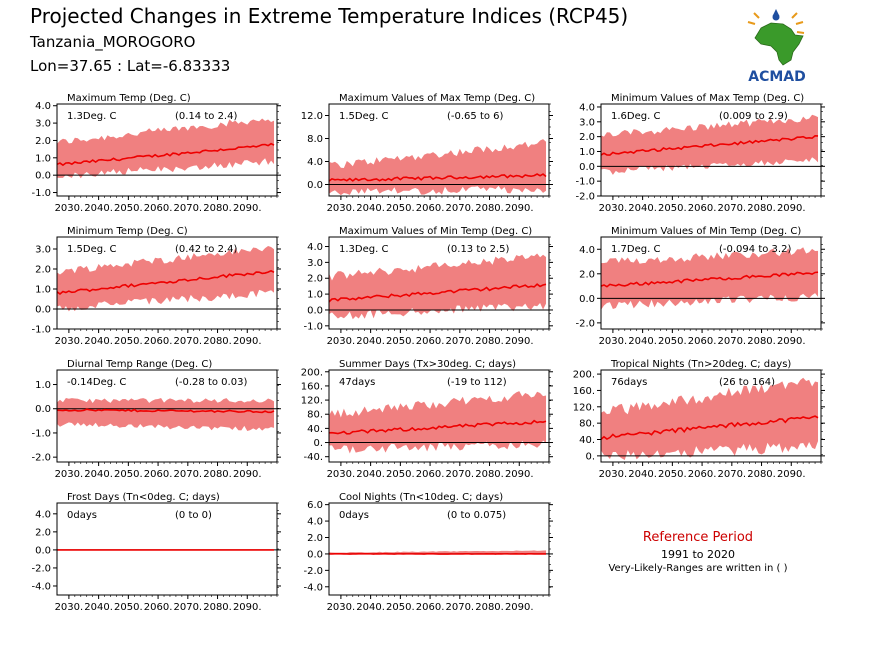 This screenshot has width=879, height=659. What do you see at coordinates (206, 249) in the screenshot?
I see `likely-range-label: (0.42 to 2.4)` at bounding box center [206, 249].